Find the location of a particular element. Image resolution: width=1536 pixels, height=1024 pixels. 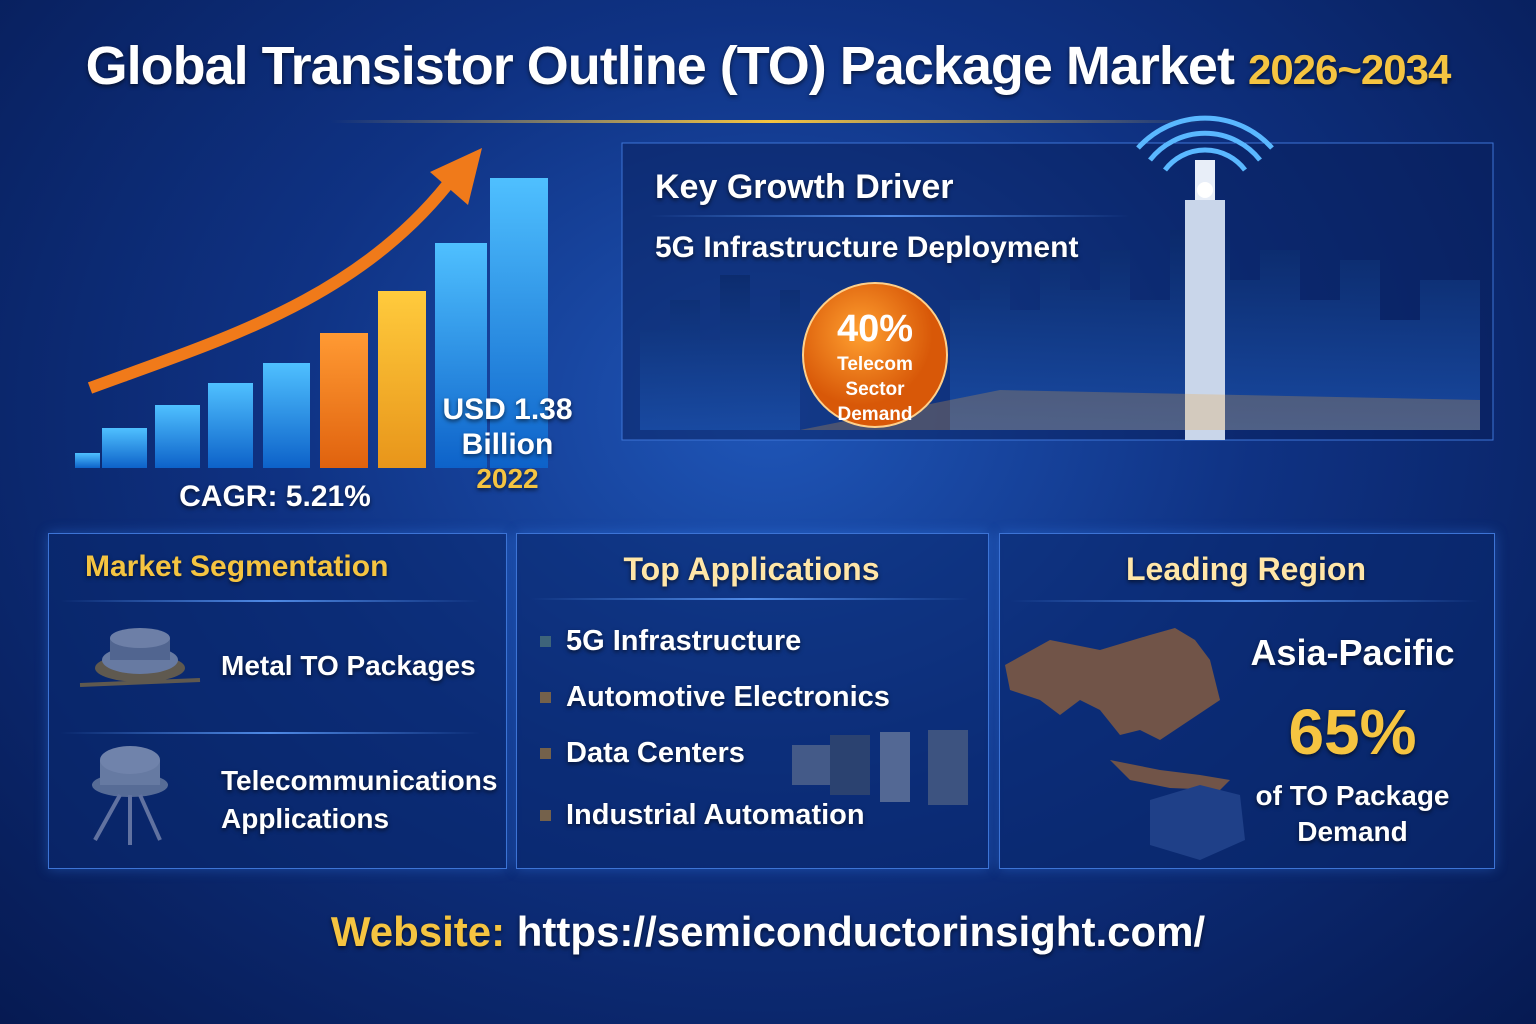

market-value: USD 1.38 is located at coordinates (507, 409).